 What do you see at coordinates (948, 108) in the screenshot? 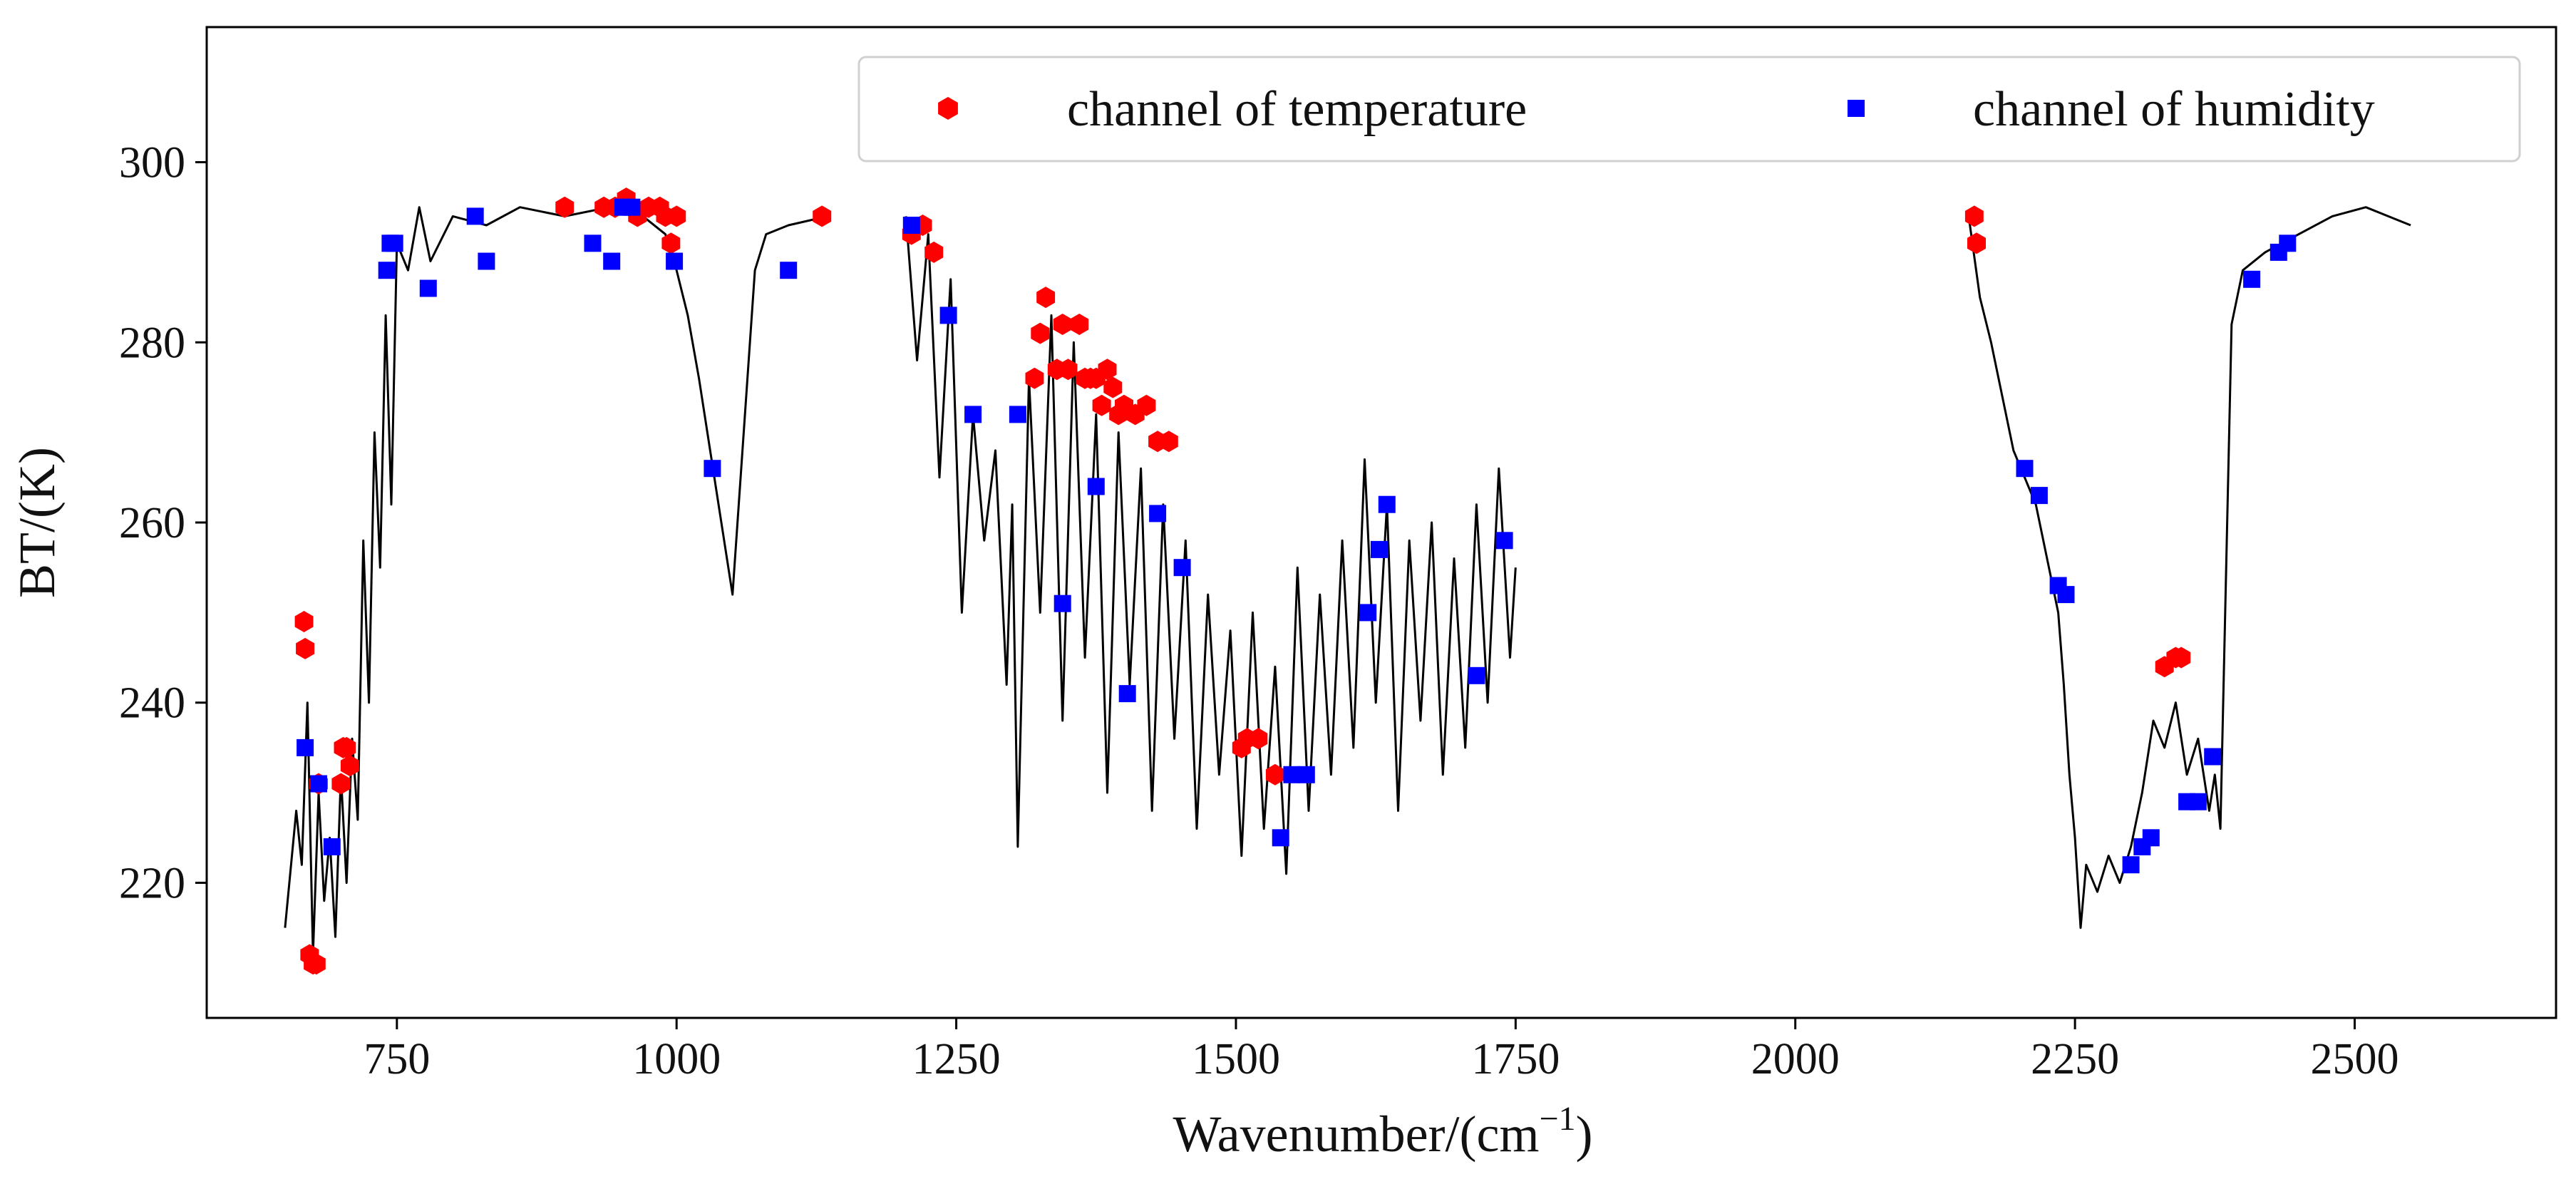
I see `legend-temperature-marker` at bounding box center [948, 108].